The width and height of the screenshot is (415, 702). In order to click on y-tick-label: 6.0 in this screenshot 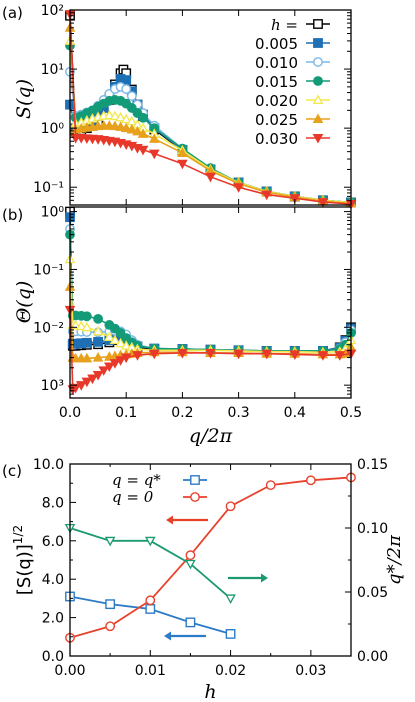, I will do `click(53, 542)`.